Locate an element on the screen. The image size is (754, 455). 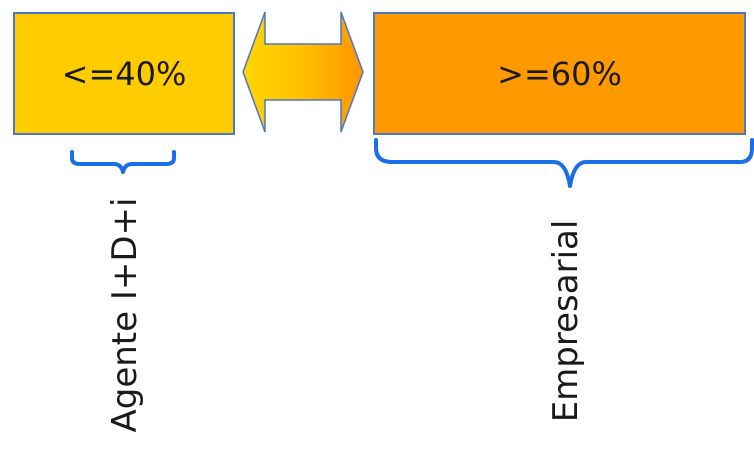
share-box-agente: <=40% is located at coordinates (124, 73).